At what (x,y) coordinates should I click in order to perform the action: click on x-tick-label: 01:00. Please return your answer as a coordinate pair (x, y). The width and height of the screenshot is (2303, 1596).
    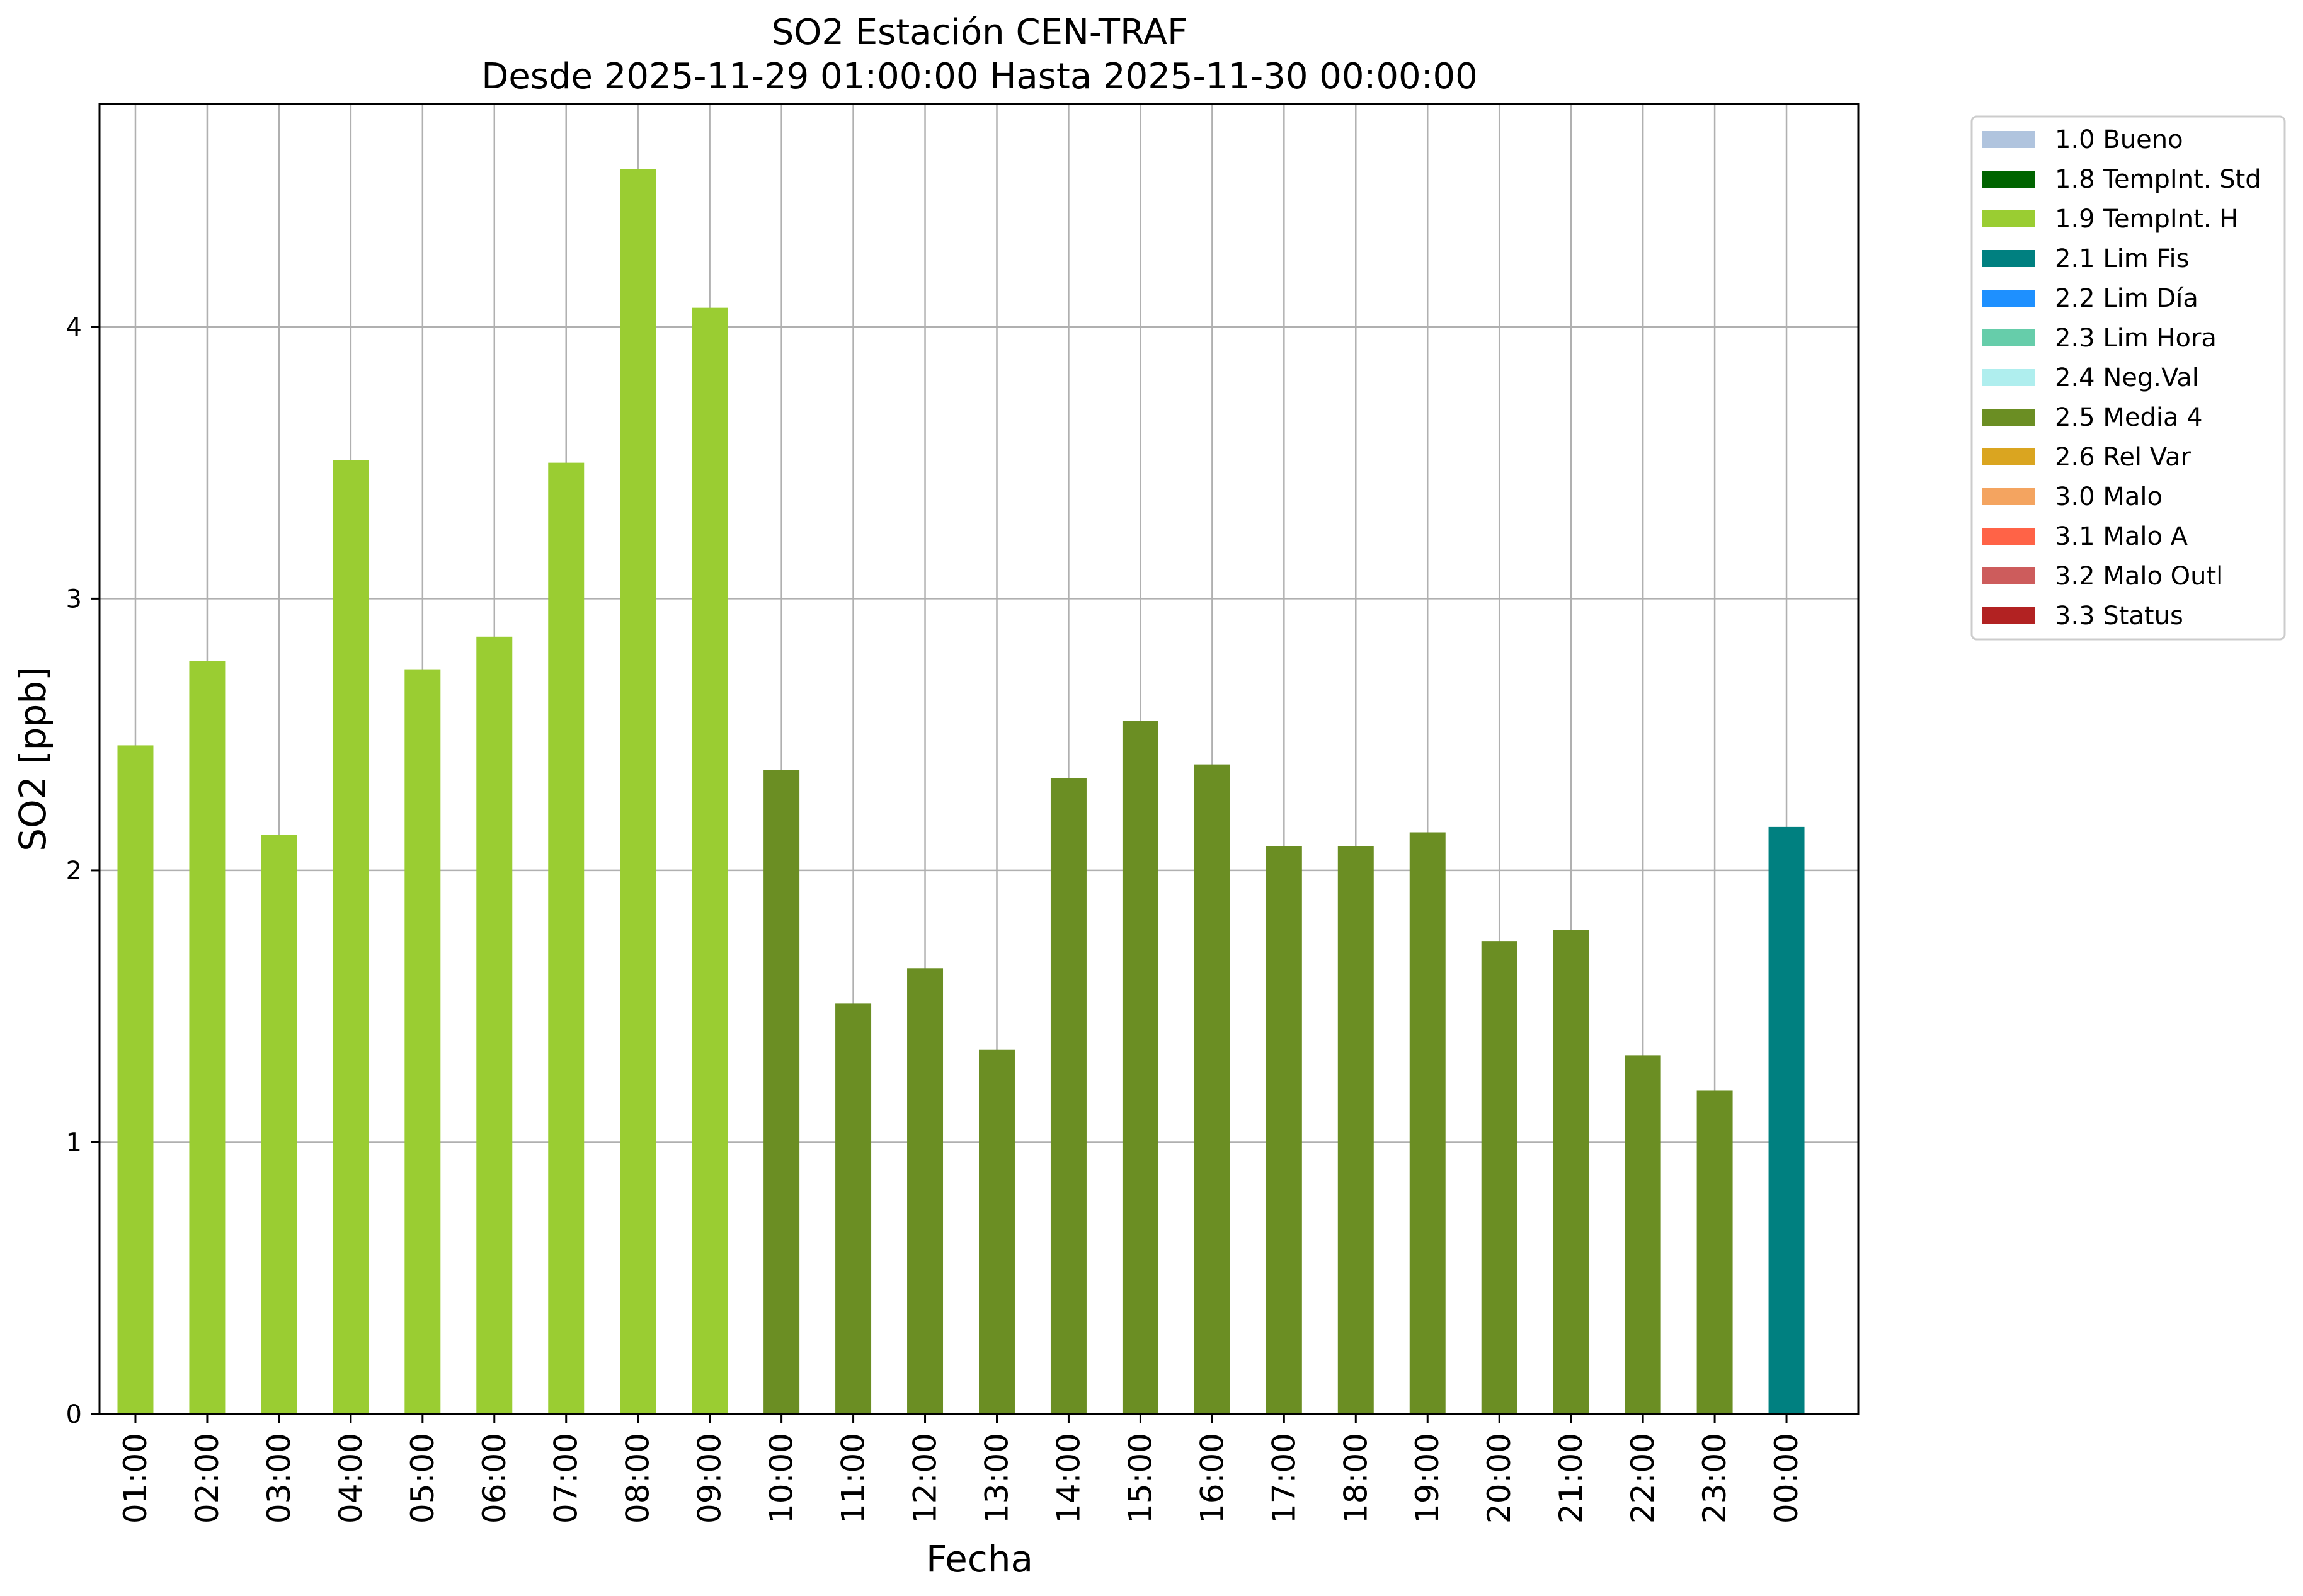
    Looking at the image, I should click on (135, 1478).